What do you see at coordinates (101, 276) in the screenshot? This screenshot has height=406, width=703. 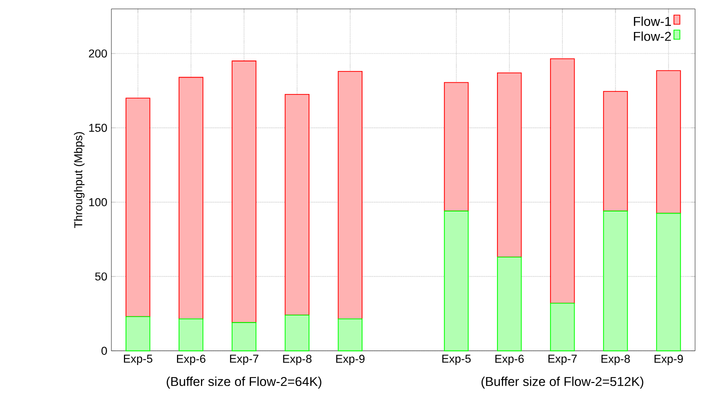 I see `y-tick-label: 50` at bounding box center [101, 276].